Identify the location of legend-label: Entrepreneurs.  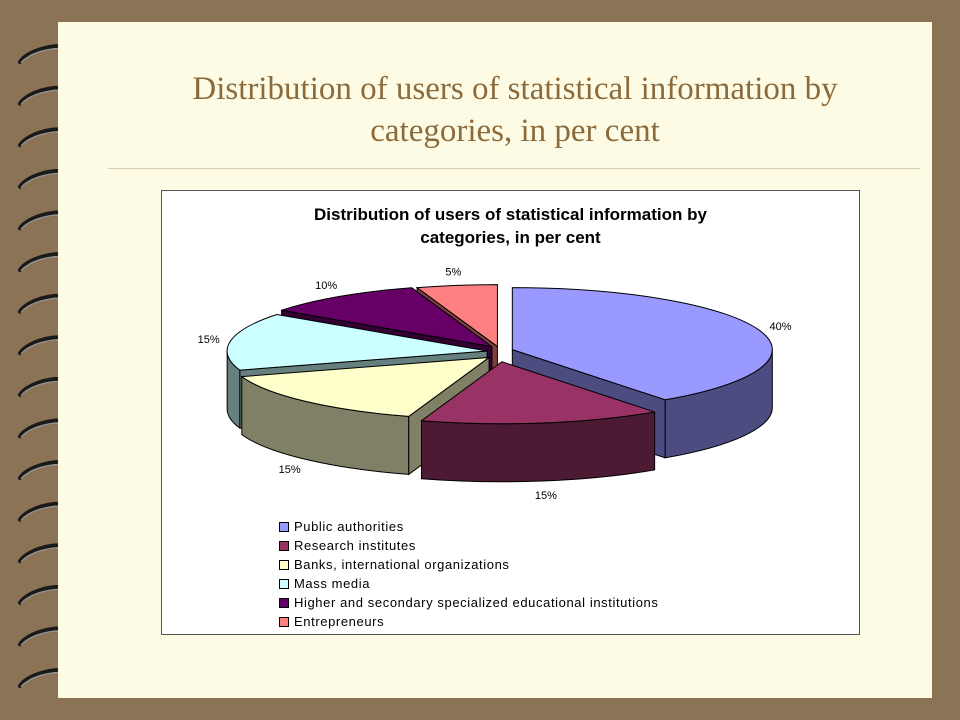
(339, 621).